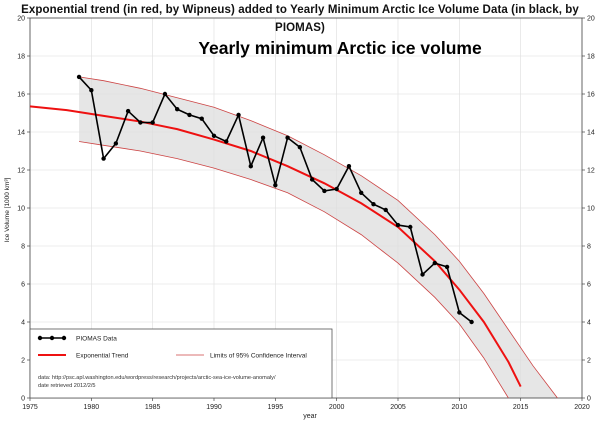  I want to click on y-tick-label-right: 16, so click(591, 95).